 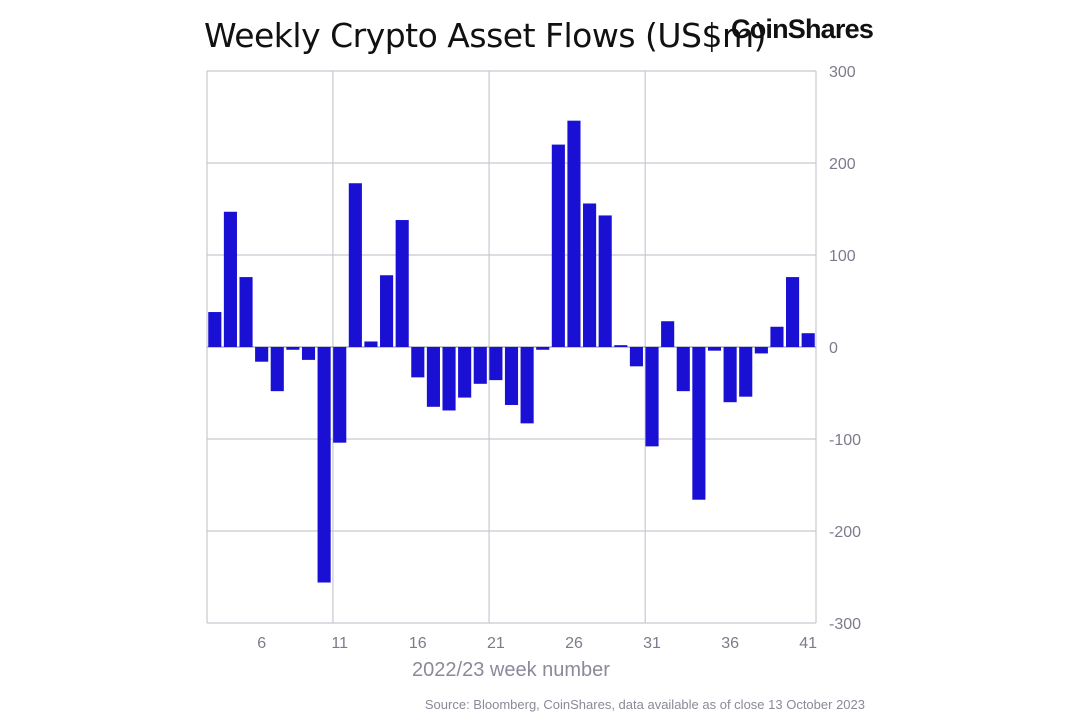 I want to click on y-tick-label: 100, so click(x=842, y=256).